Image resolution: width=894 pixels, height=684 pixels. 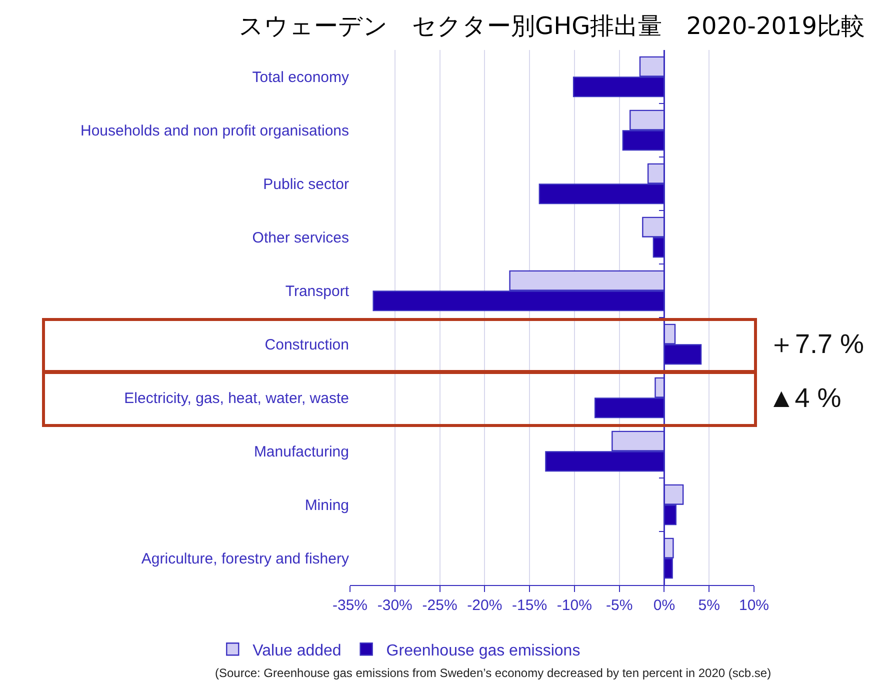 I want to click on x-tick-label: -35%, so click(x=350, y=605).